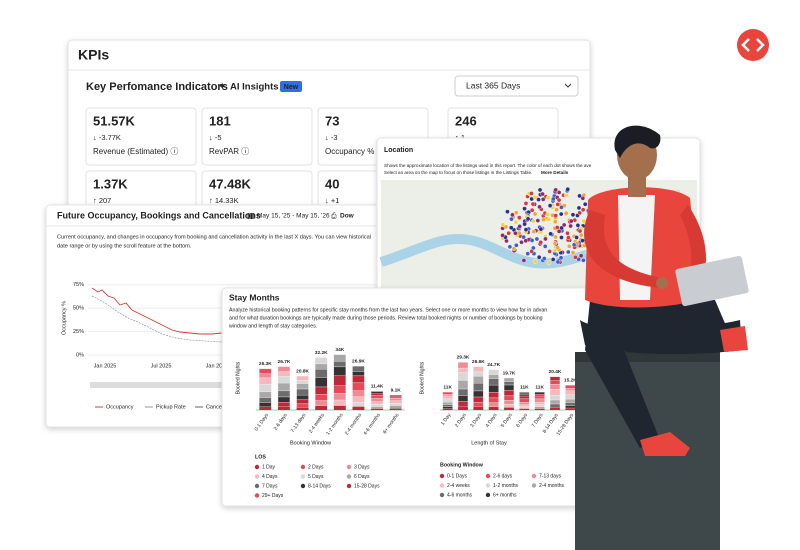 The image size is (800, 550). I want to click on legend-title: Booking Window, so click(462, 465).